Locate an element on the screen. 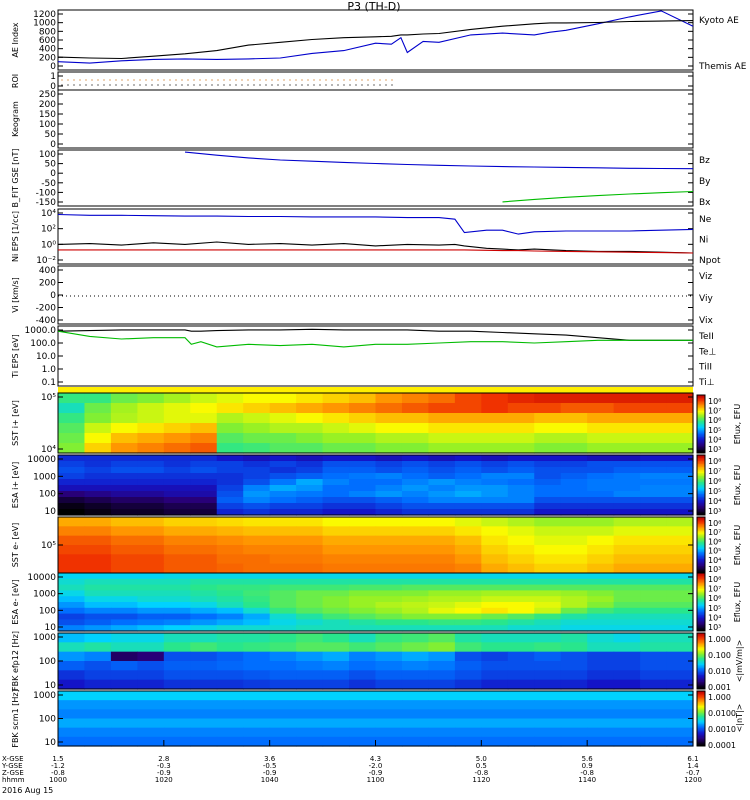  colorbar-e-cell is located at coordinates (701, 670).